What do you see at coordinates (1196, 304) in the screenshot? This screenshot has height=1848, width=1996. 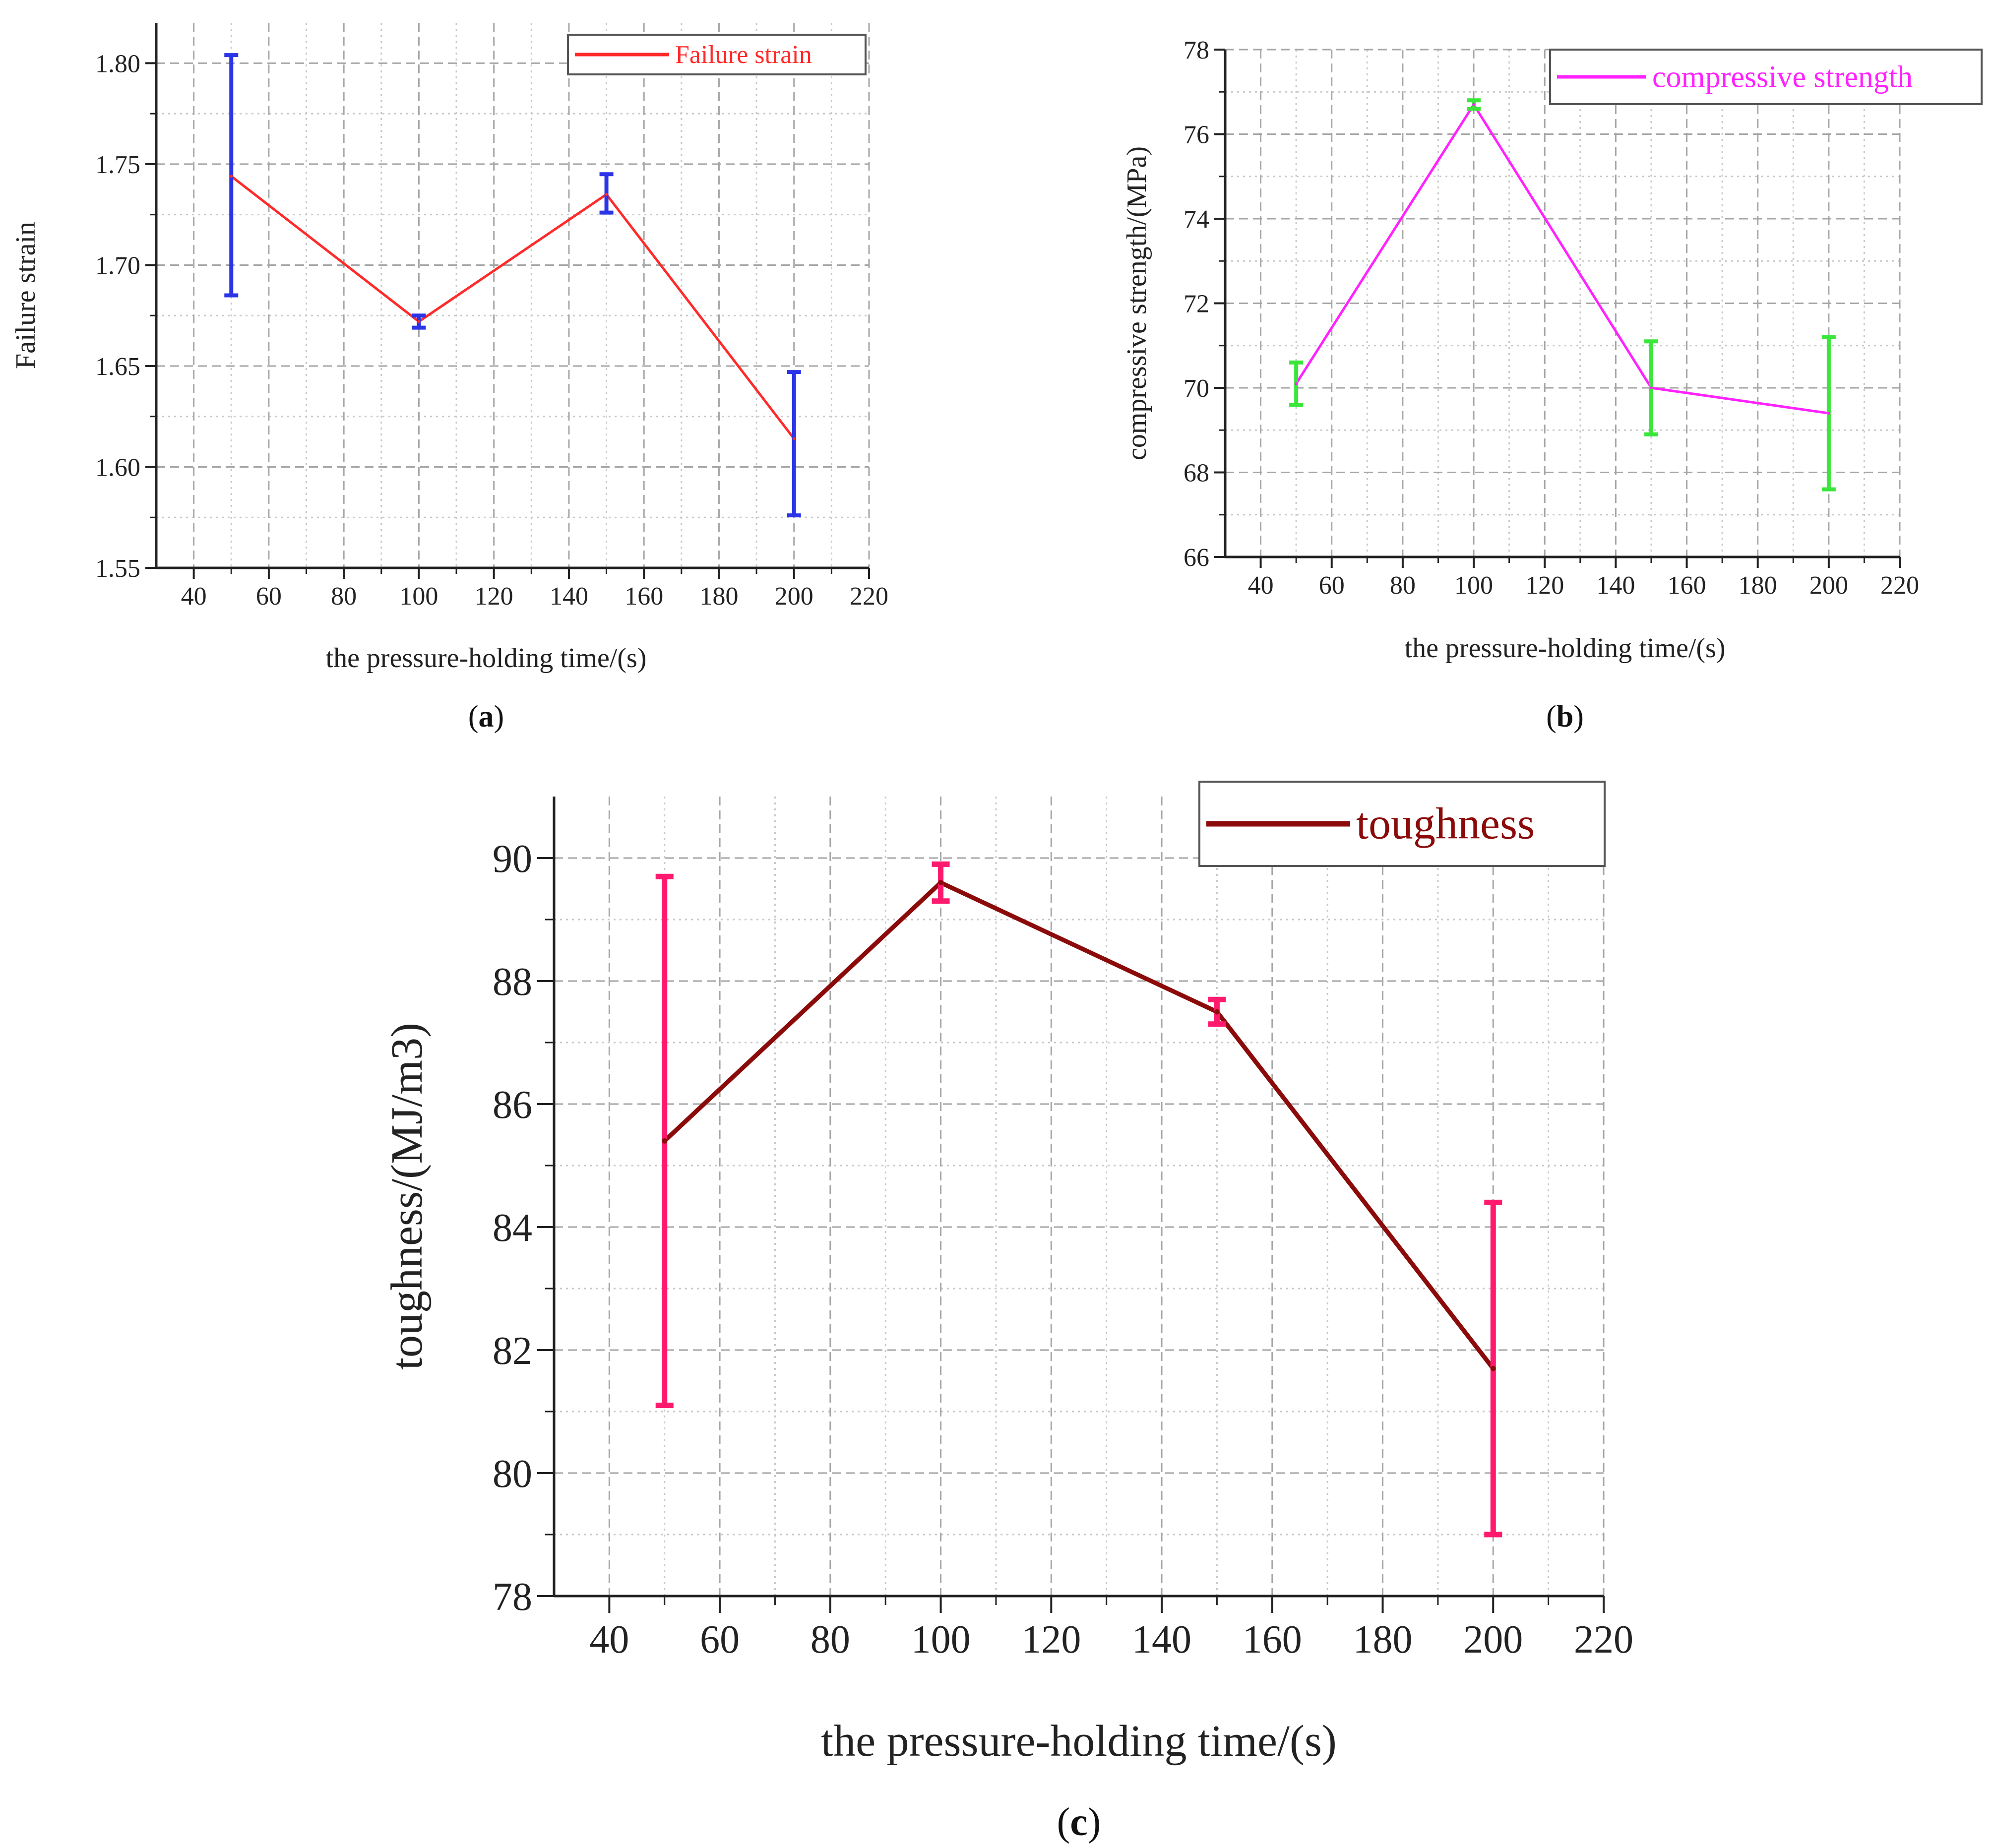 I see `y-tick-label: 72` at bounding box center [1196, 304].